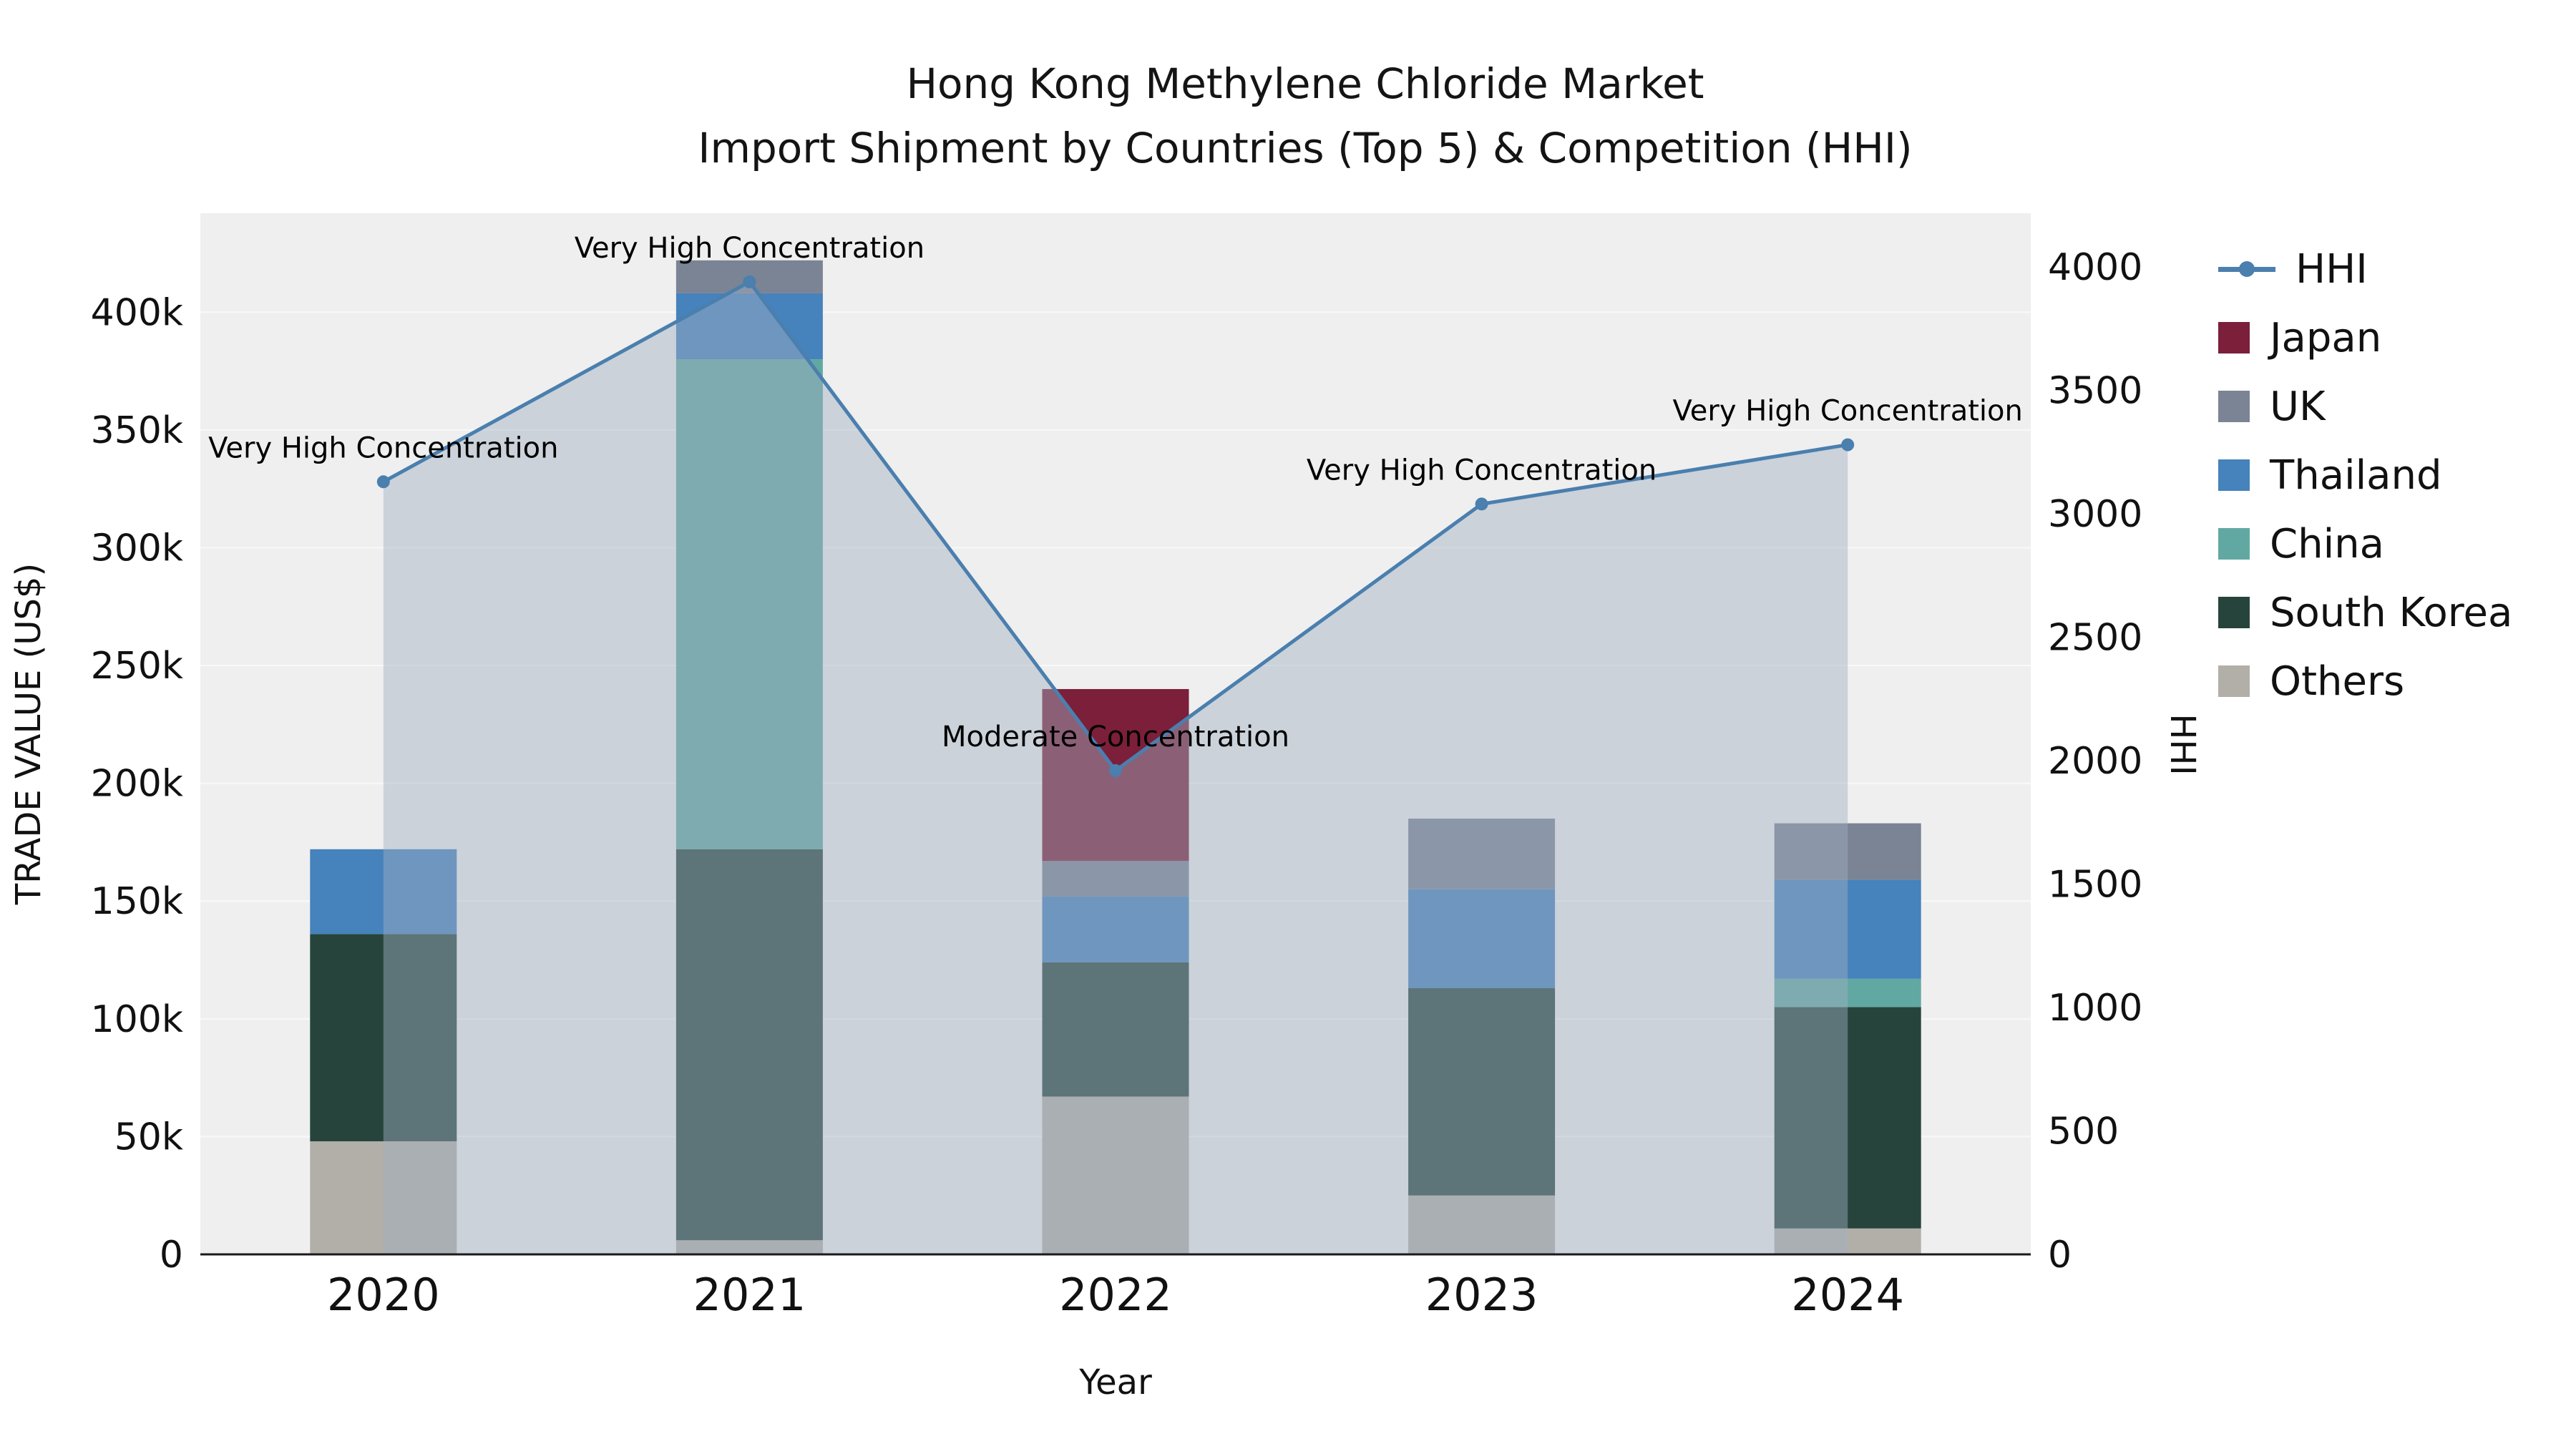 Image resolution: width=2576 pixels, height=1449 pixels. I want to click on svg-text: 2020, so click(383, 1295).